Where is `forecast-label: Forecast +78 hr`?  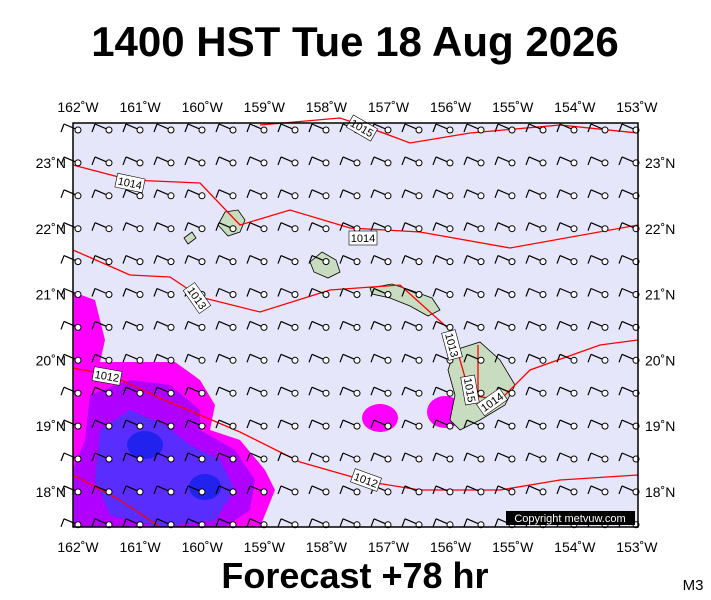 forecast-label: Forecast +78 hr is located at coordinates (354, 575).